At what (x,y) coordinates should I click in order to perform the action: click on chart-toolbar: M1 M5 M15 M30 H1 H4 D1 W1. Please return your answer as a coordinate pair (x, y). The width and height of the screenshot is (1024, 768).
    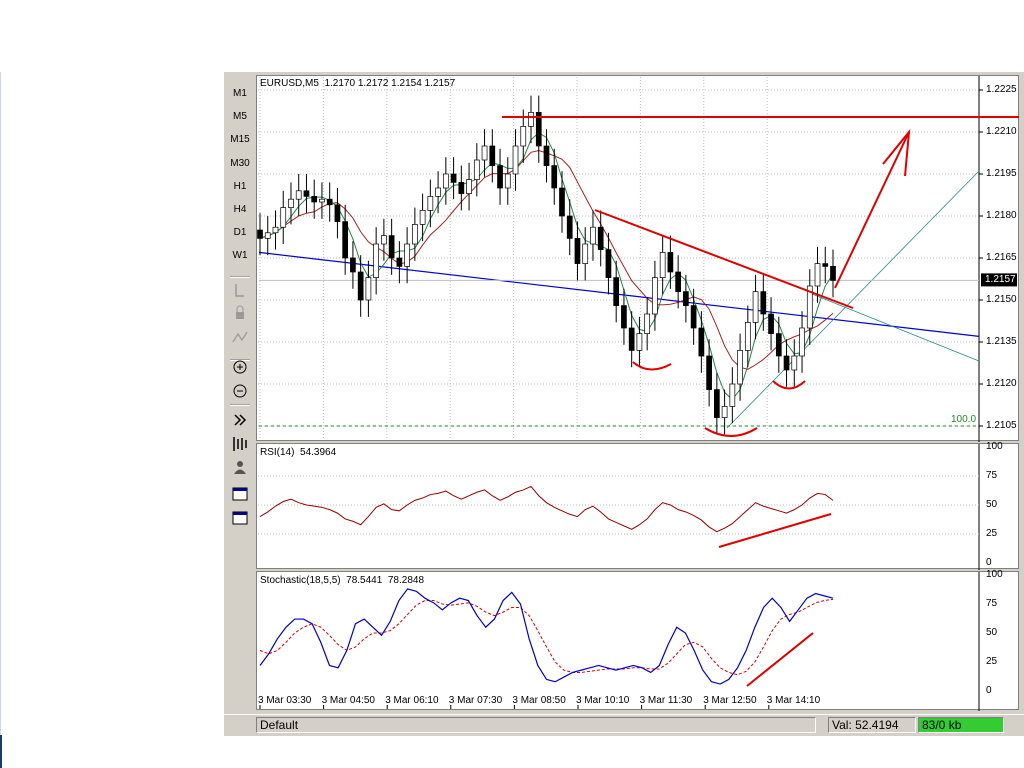
    Looking at the image, I should click on (240, 308).